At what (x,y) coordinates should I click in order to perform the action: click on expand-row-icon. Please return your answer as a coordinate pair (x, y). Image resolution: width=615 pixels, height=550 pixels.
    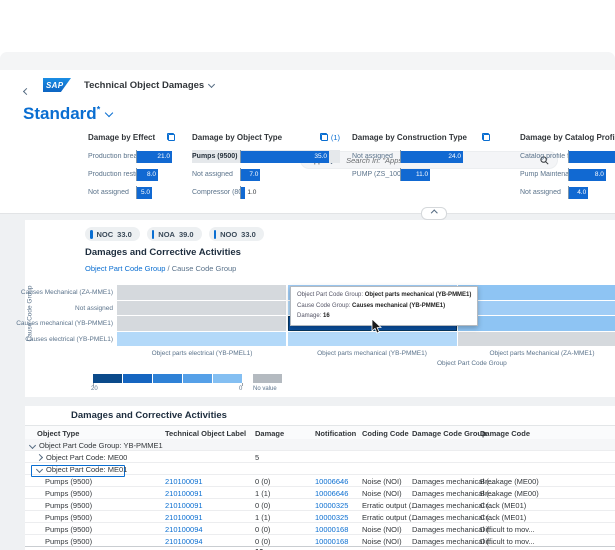
    Looking at the image, I should click on (39, 457).